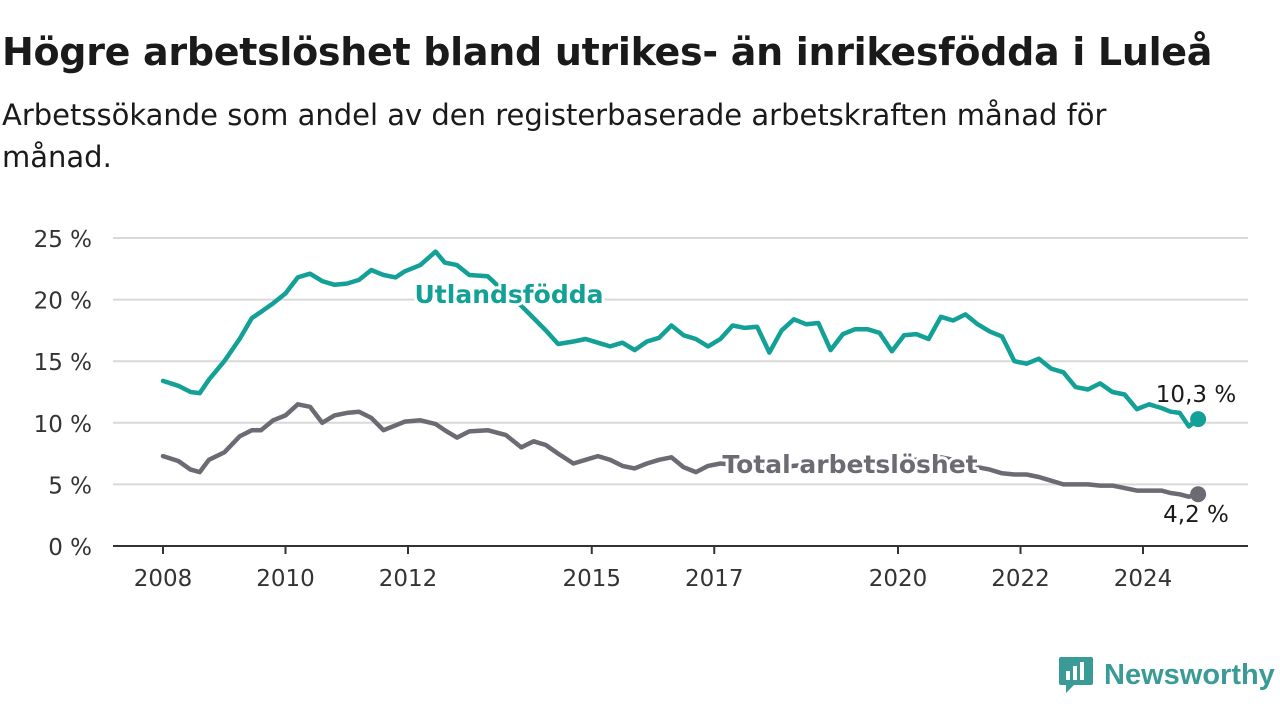  Describe the element at coordinates (1020, 579) in the screenshot. I see `x-tick-label: 2022` at that location.